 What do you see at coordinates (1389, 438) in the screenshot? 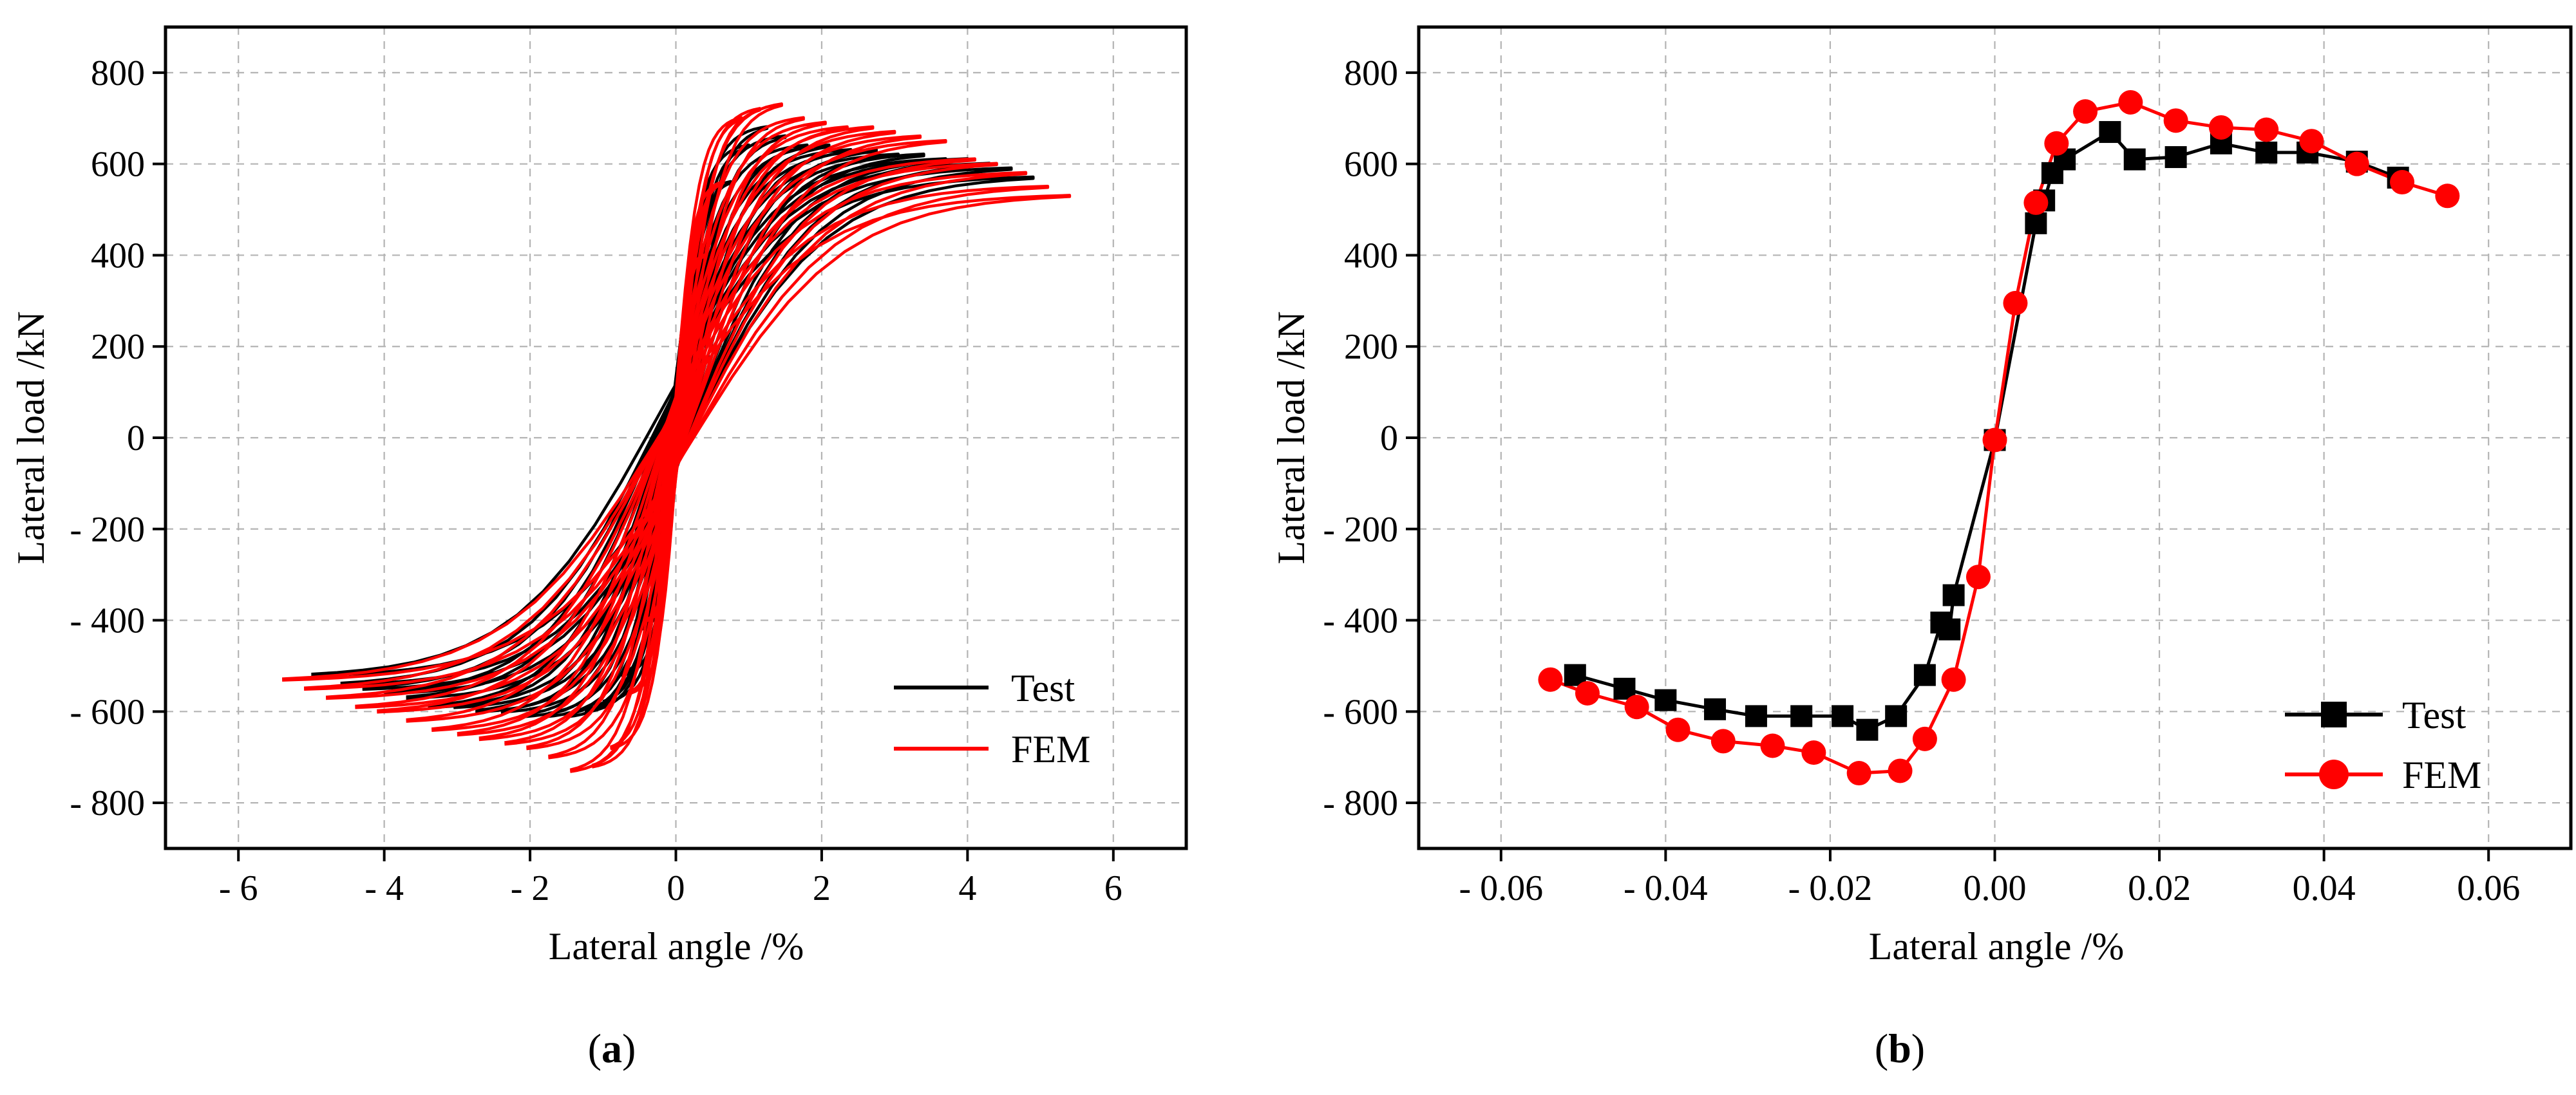
I see `panel-b-y-tick-label: 0` at bounding box center [1389, 438].